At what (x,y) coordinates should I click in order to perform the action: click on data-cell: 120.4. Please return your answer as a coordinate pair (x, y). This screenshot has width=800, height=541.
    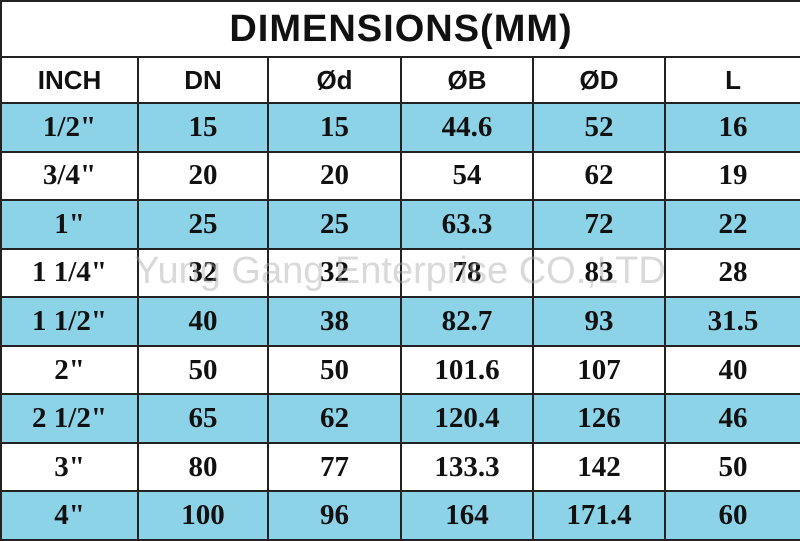
    Looking at the image, I should click on (467, 418).